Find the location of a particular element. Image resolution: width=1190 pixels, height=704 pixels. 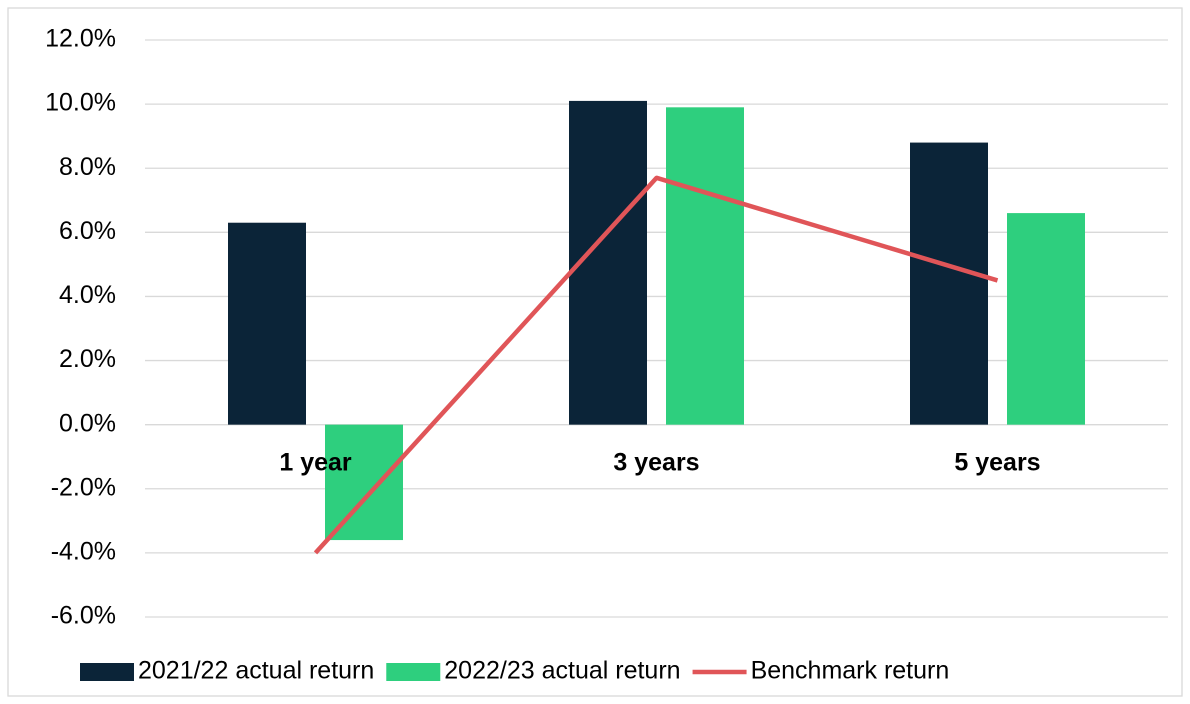

y-tick-label: -4.0% is located at coordinates (83, 551).